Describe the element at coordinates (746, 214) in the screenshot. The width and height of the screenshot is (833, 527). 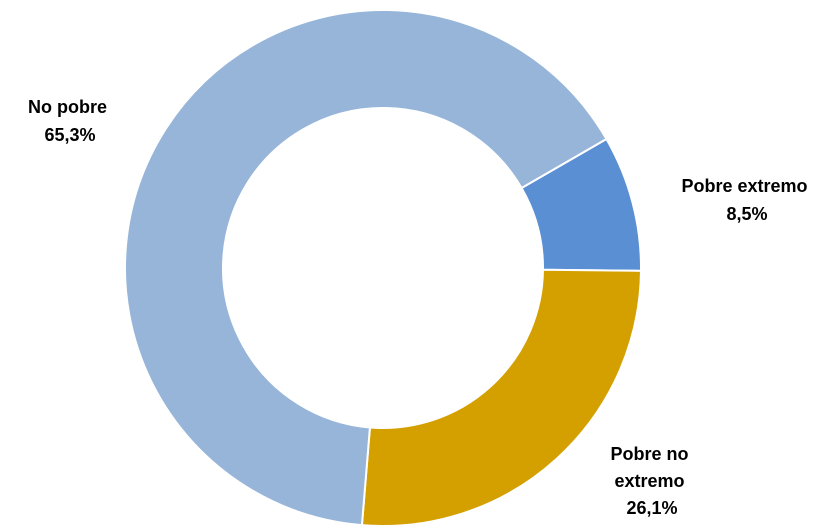
I see `slice-value-label: 8,5%` at that location.